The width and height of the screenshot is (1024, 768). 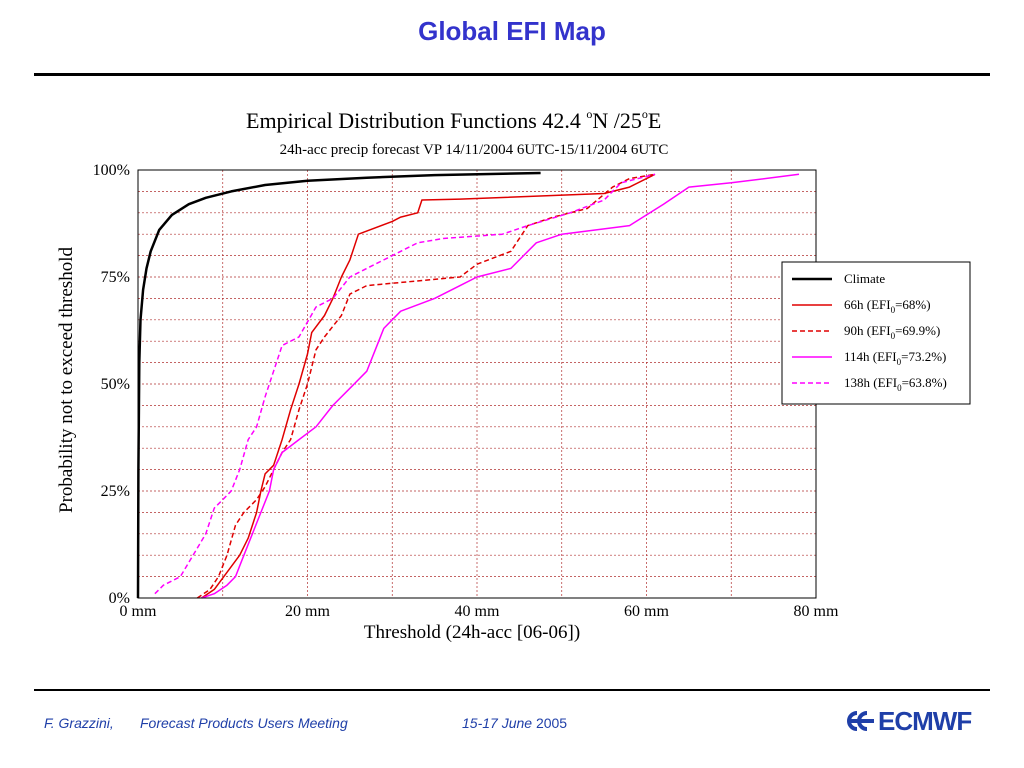 What do you see at coordinates (416, 120) in the screenshot?
I see `chart-title-pre: Empirical Distribution Functions 42.4` at bounding box center [416, 120].